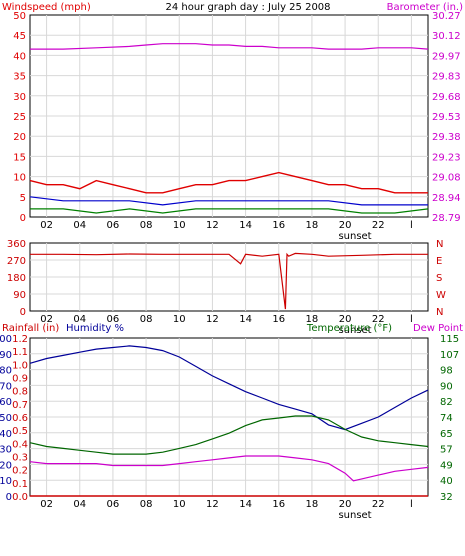 This screenshot has height=556, width=465. Describe the element at coordinates (446, 481) in the screenshot. I see `temperature-tick-label: 40` at that location.